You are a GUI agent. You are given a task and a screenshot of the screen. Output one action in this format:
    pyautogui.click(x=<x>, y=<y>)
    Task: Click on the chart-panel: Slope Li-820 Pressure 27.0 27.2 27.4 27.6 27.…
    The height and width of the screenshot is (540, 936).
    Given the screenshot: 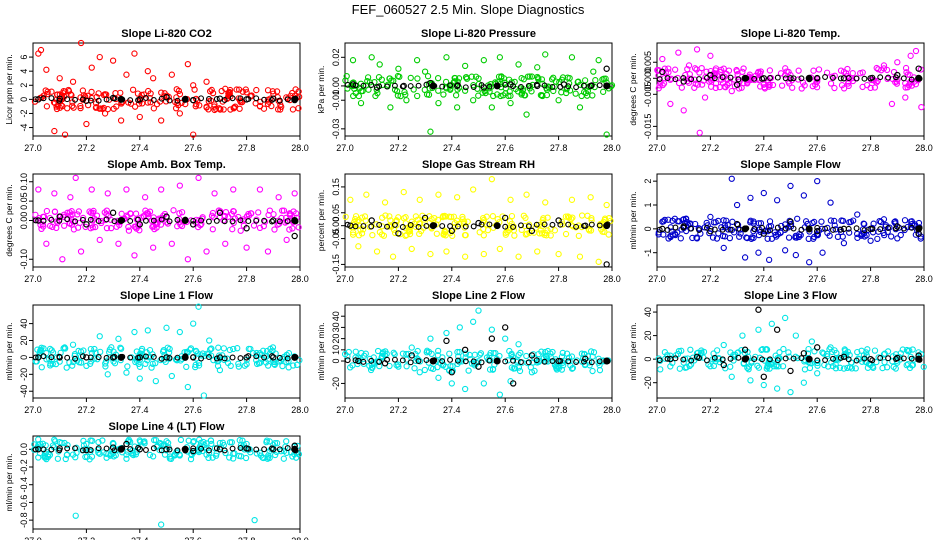 What is the action you would take?
    pyautogui.click(x=468, y=90)
    